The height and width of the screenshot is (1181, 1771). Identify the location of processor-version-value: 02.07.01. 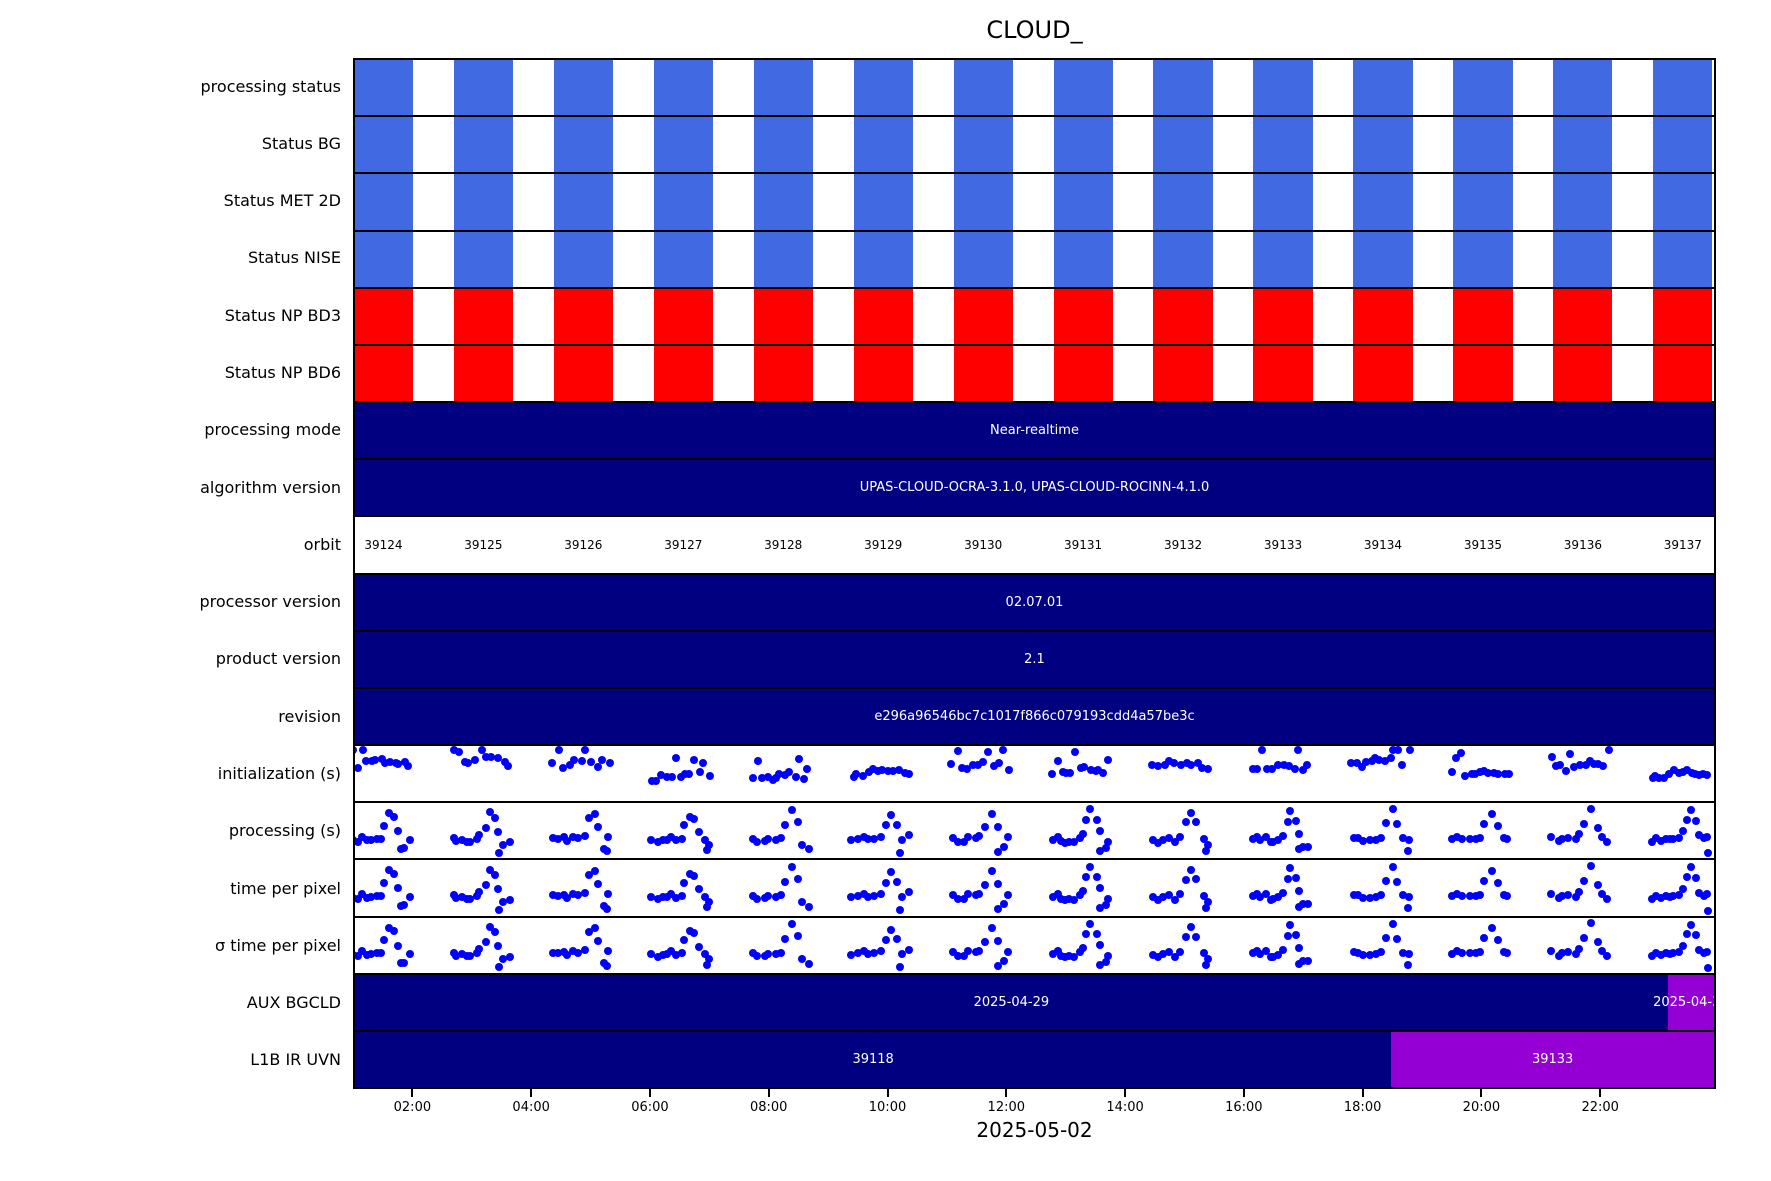
(1034, 602).